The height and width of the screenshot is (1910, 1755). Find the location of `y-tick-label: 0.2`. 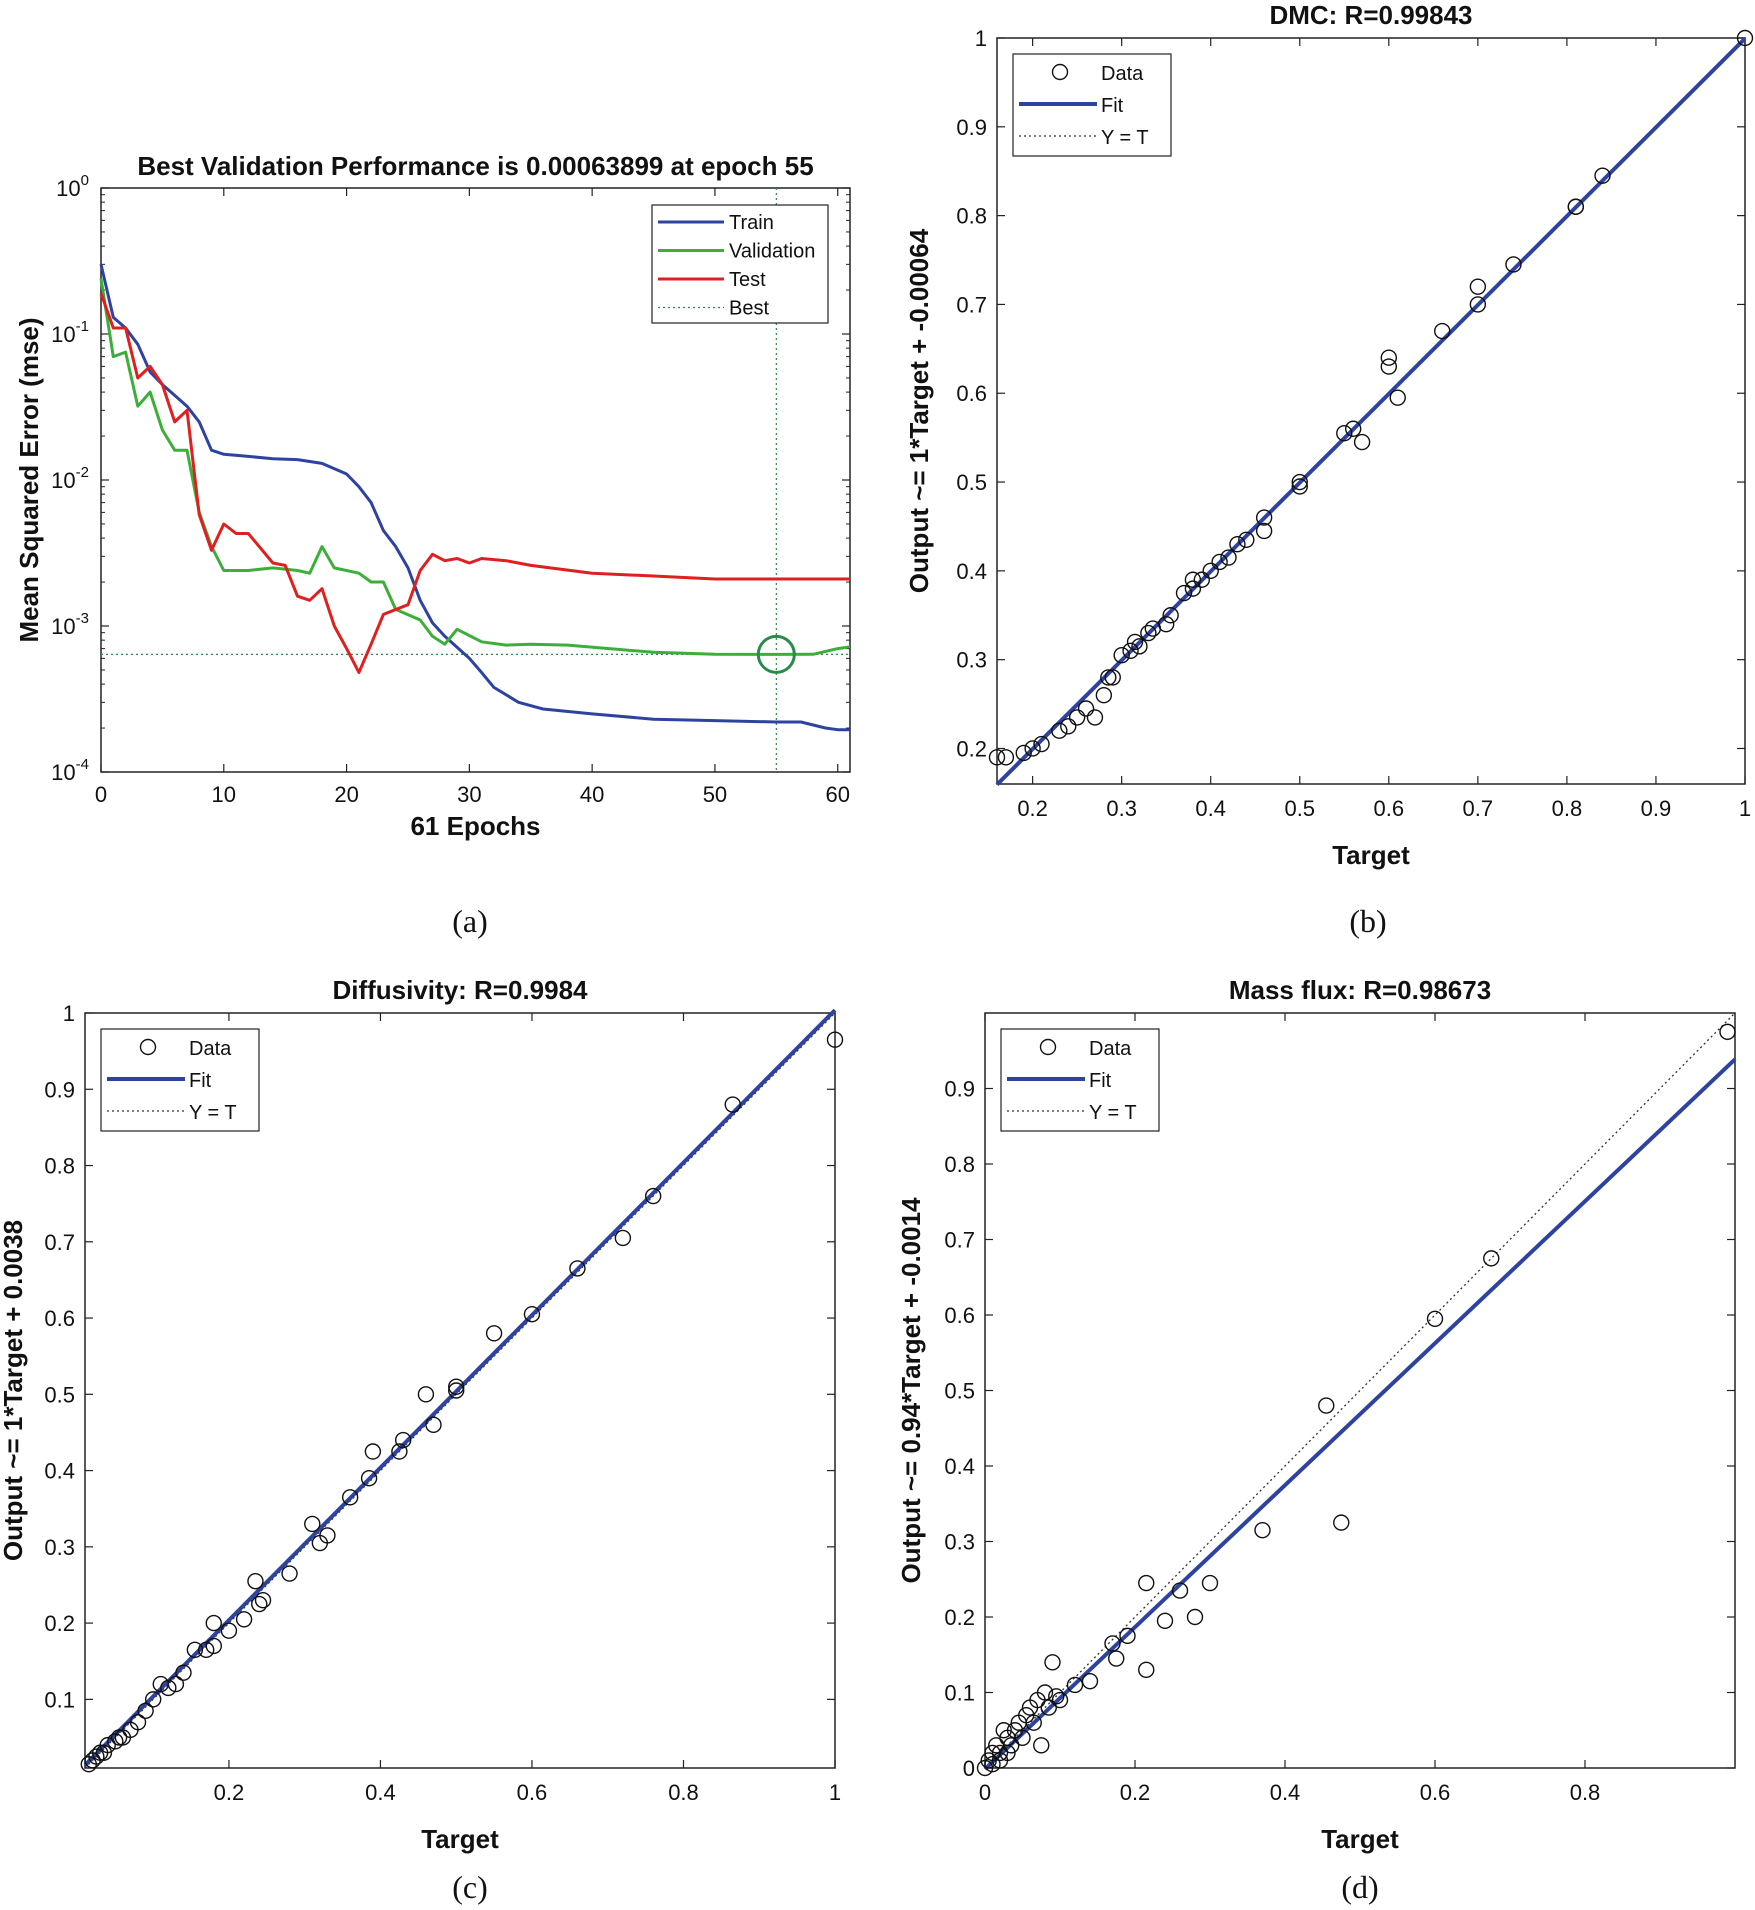

y-tick-label: 0.2 is located at coordinates (971, 748).